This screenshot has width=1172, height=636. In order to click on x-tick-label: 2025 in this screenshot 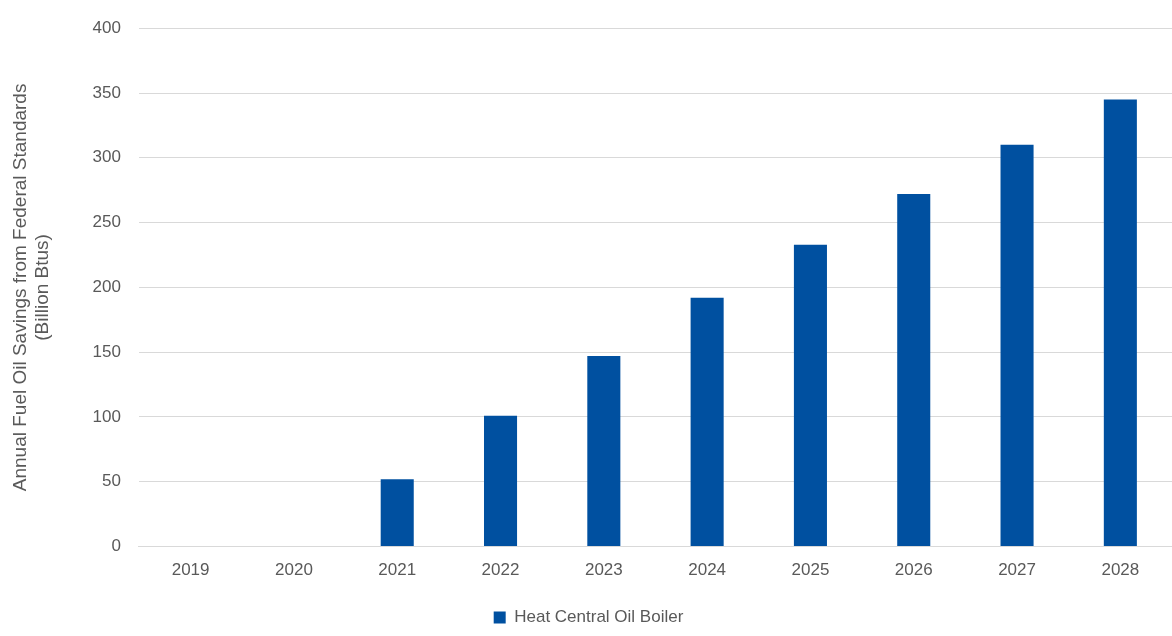, I will do `click(810, 570)`.